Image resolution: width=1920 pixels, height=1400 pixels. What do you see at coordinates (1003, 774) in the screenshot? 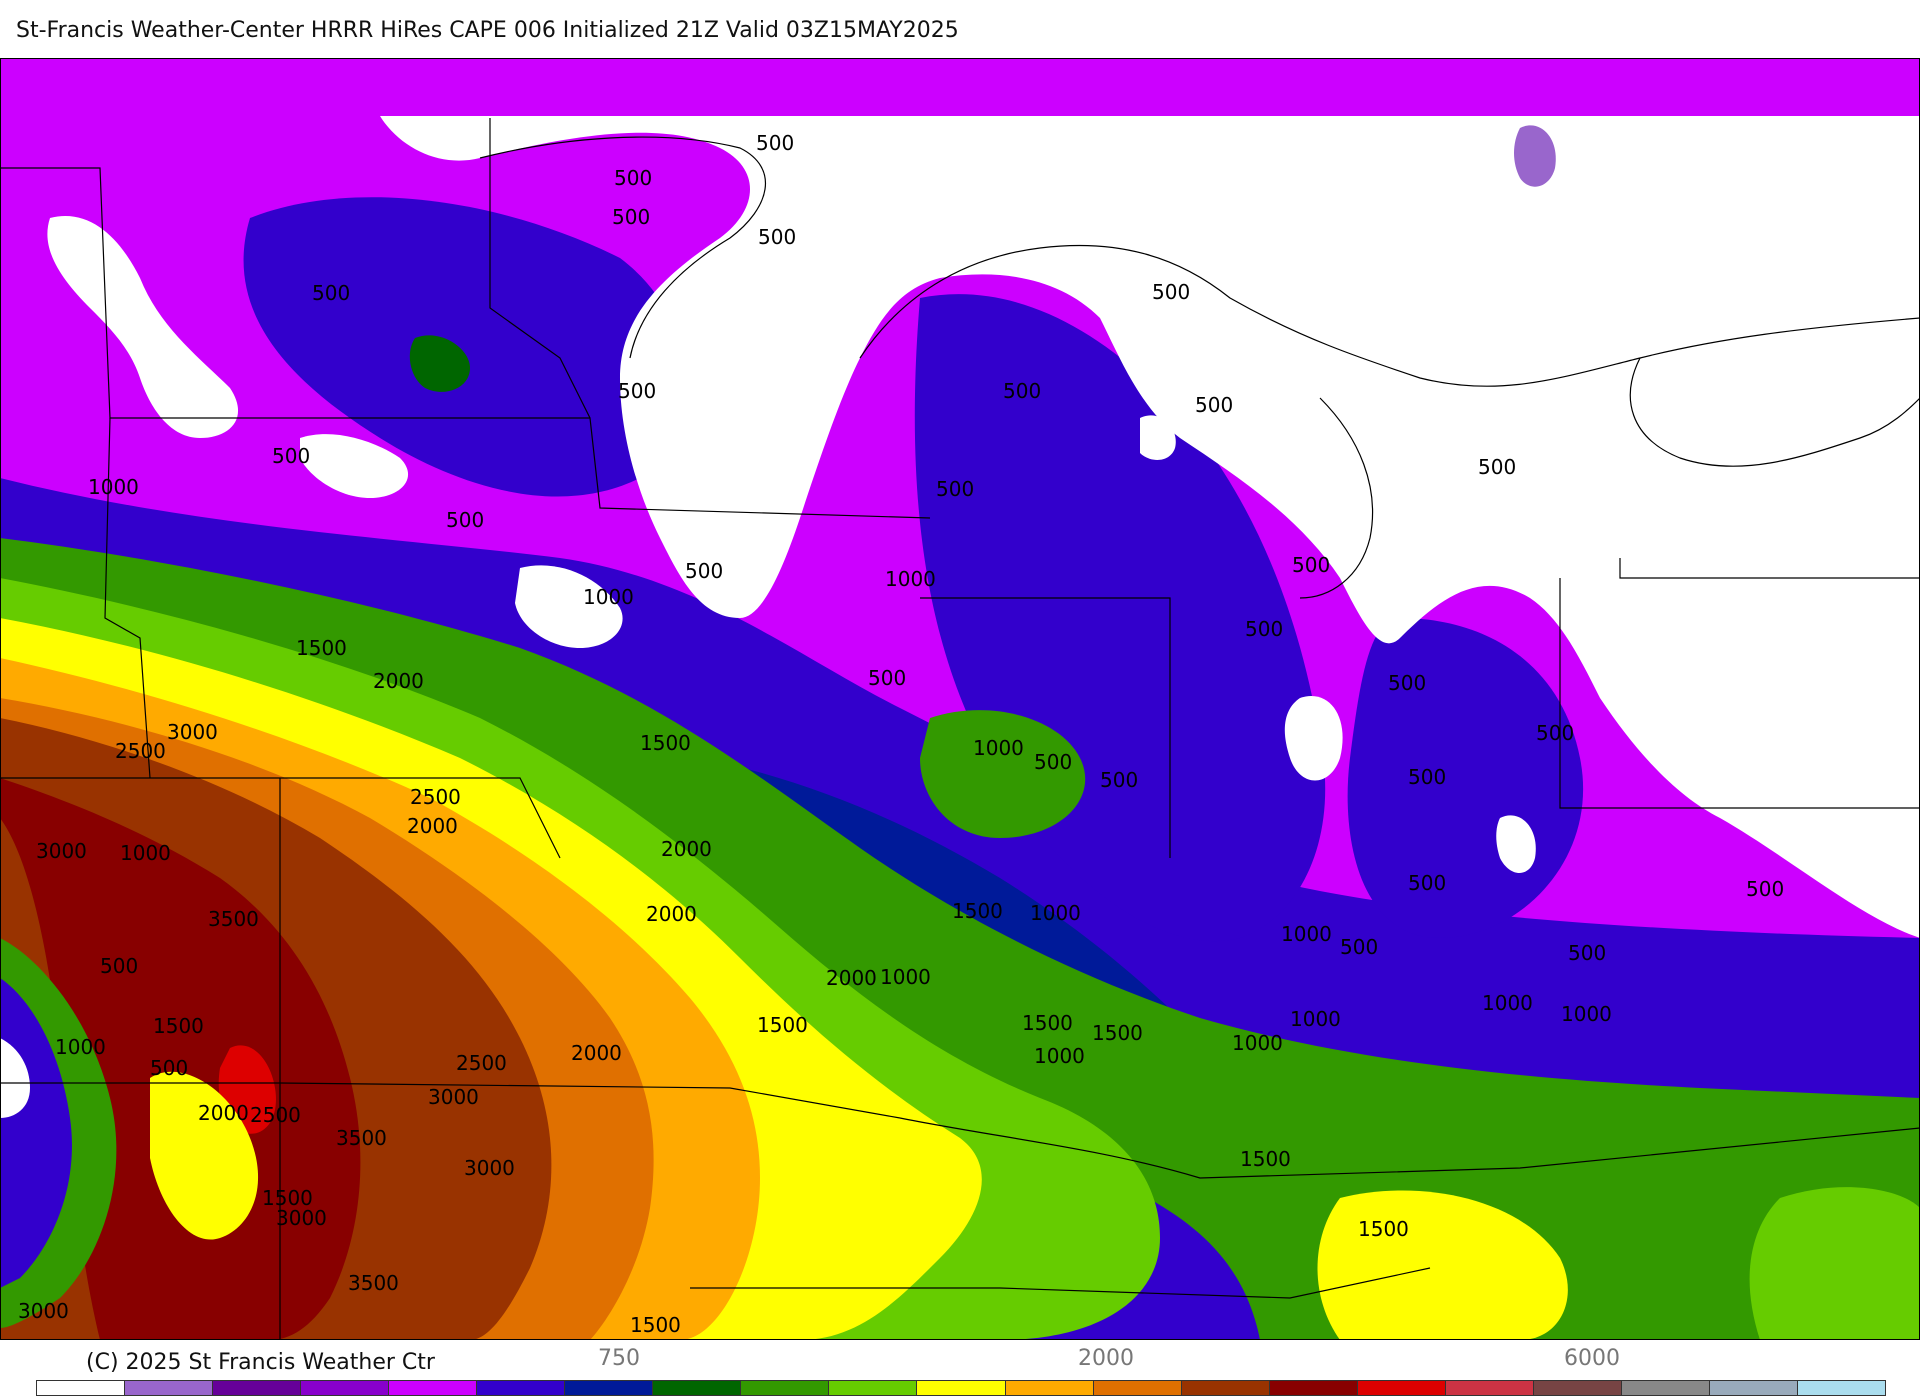
I see `cape-field-green-patch` at bounding box center [1003, 774].